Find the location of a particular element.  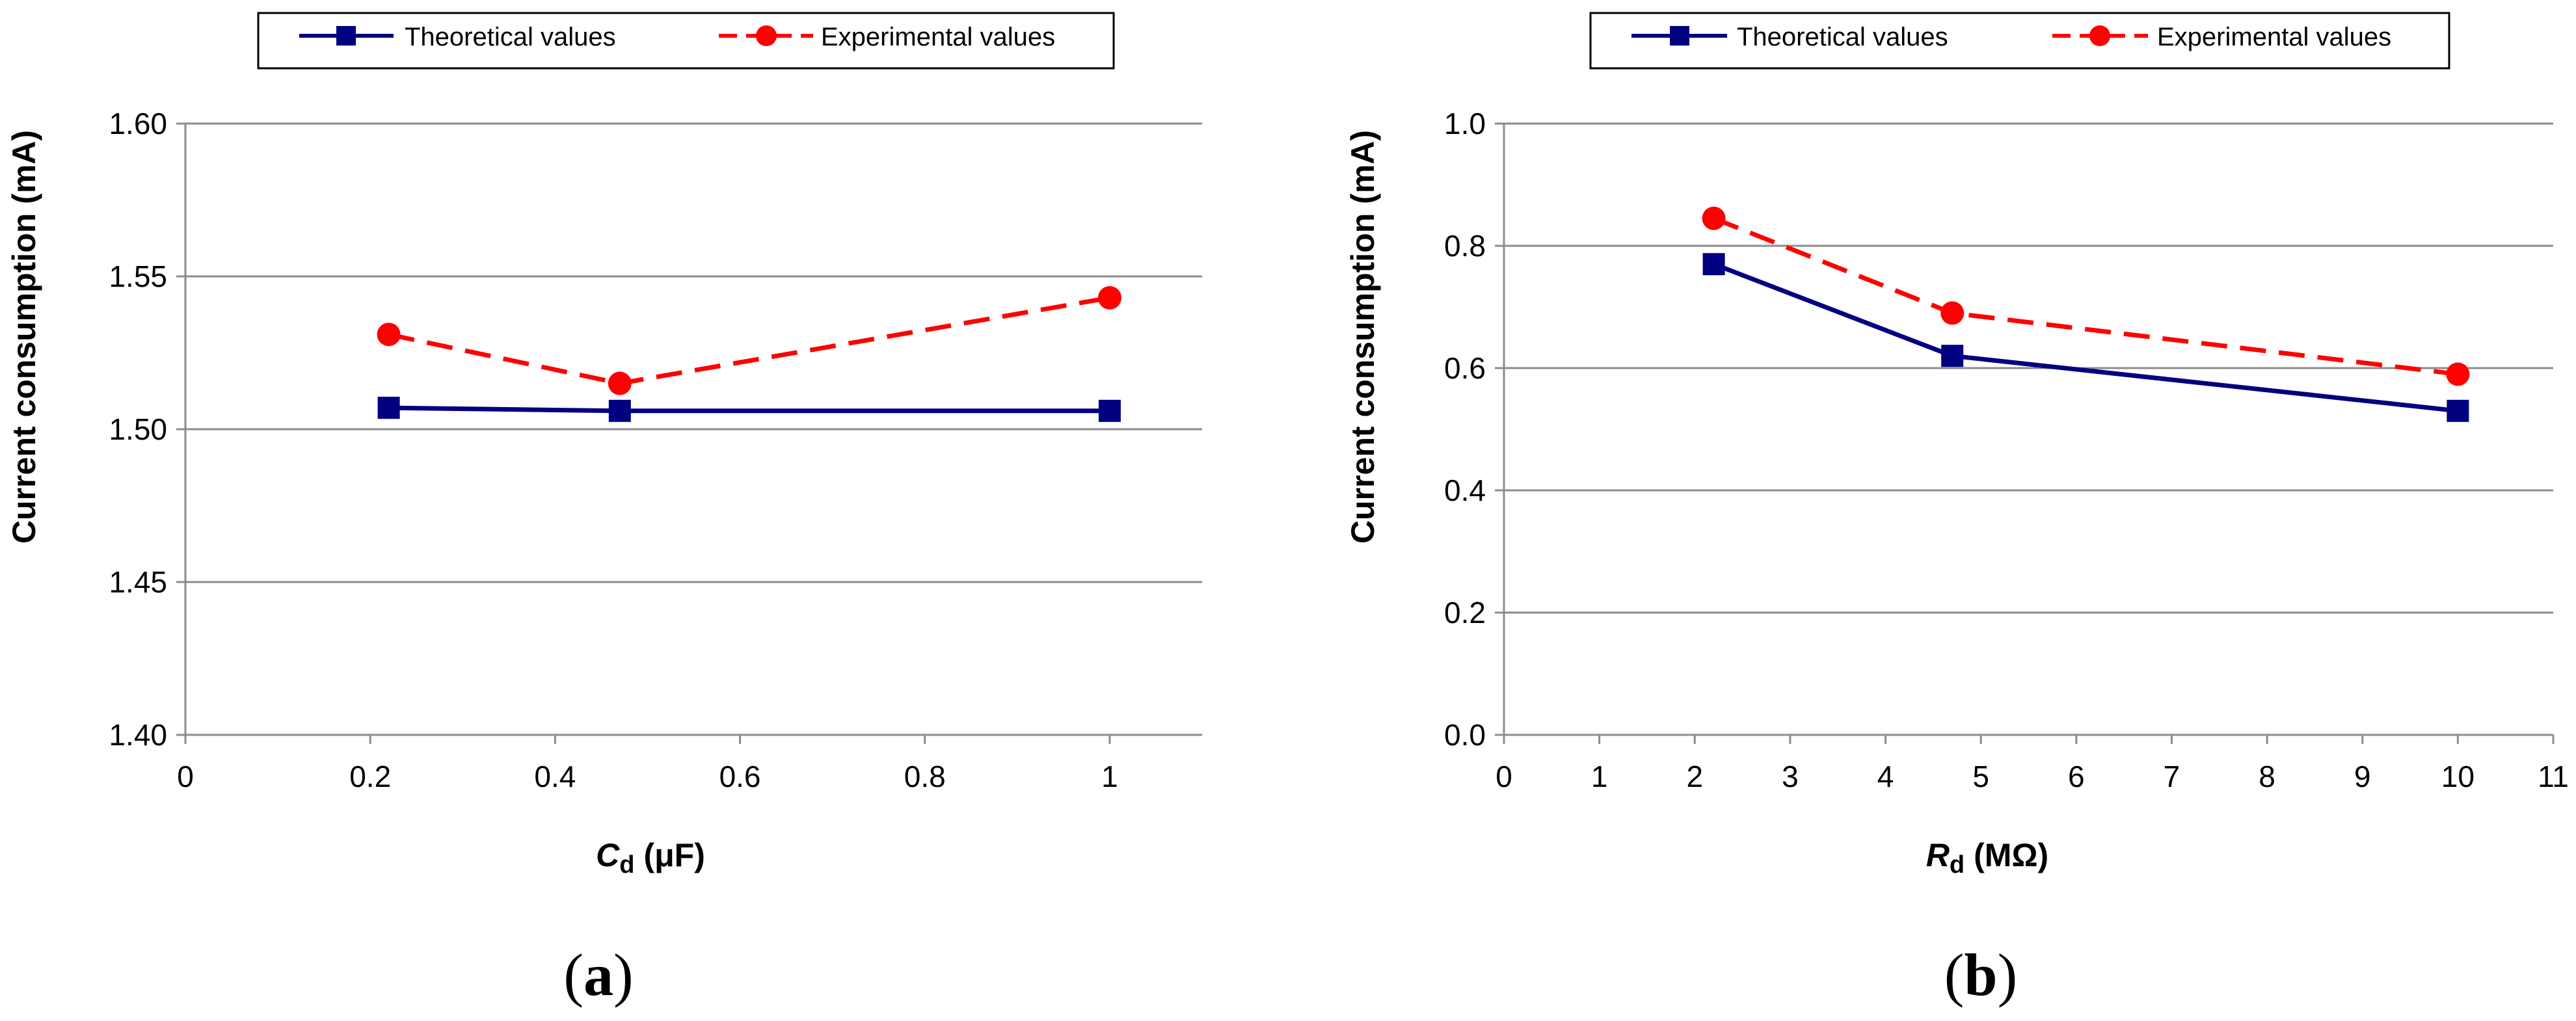

y-tick-label: 1.60 is located at coordinates (138, 123).